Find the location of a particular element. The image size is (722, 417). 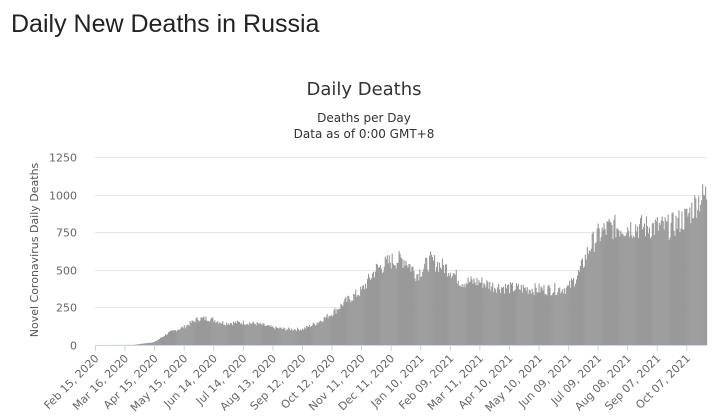

y-tick-label: 500 is located at coordinates (66, 271).